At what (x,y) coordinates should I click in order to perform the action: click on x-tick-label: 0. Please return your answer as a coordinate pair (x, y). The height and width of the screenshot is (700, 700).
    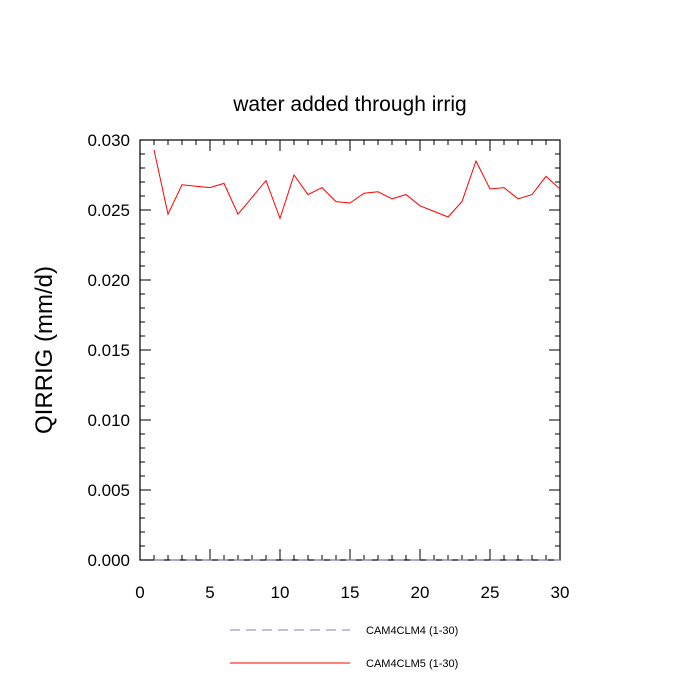
    Looking at the image, I should click on (139, 592).